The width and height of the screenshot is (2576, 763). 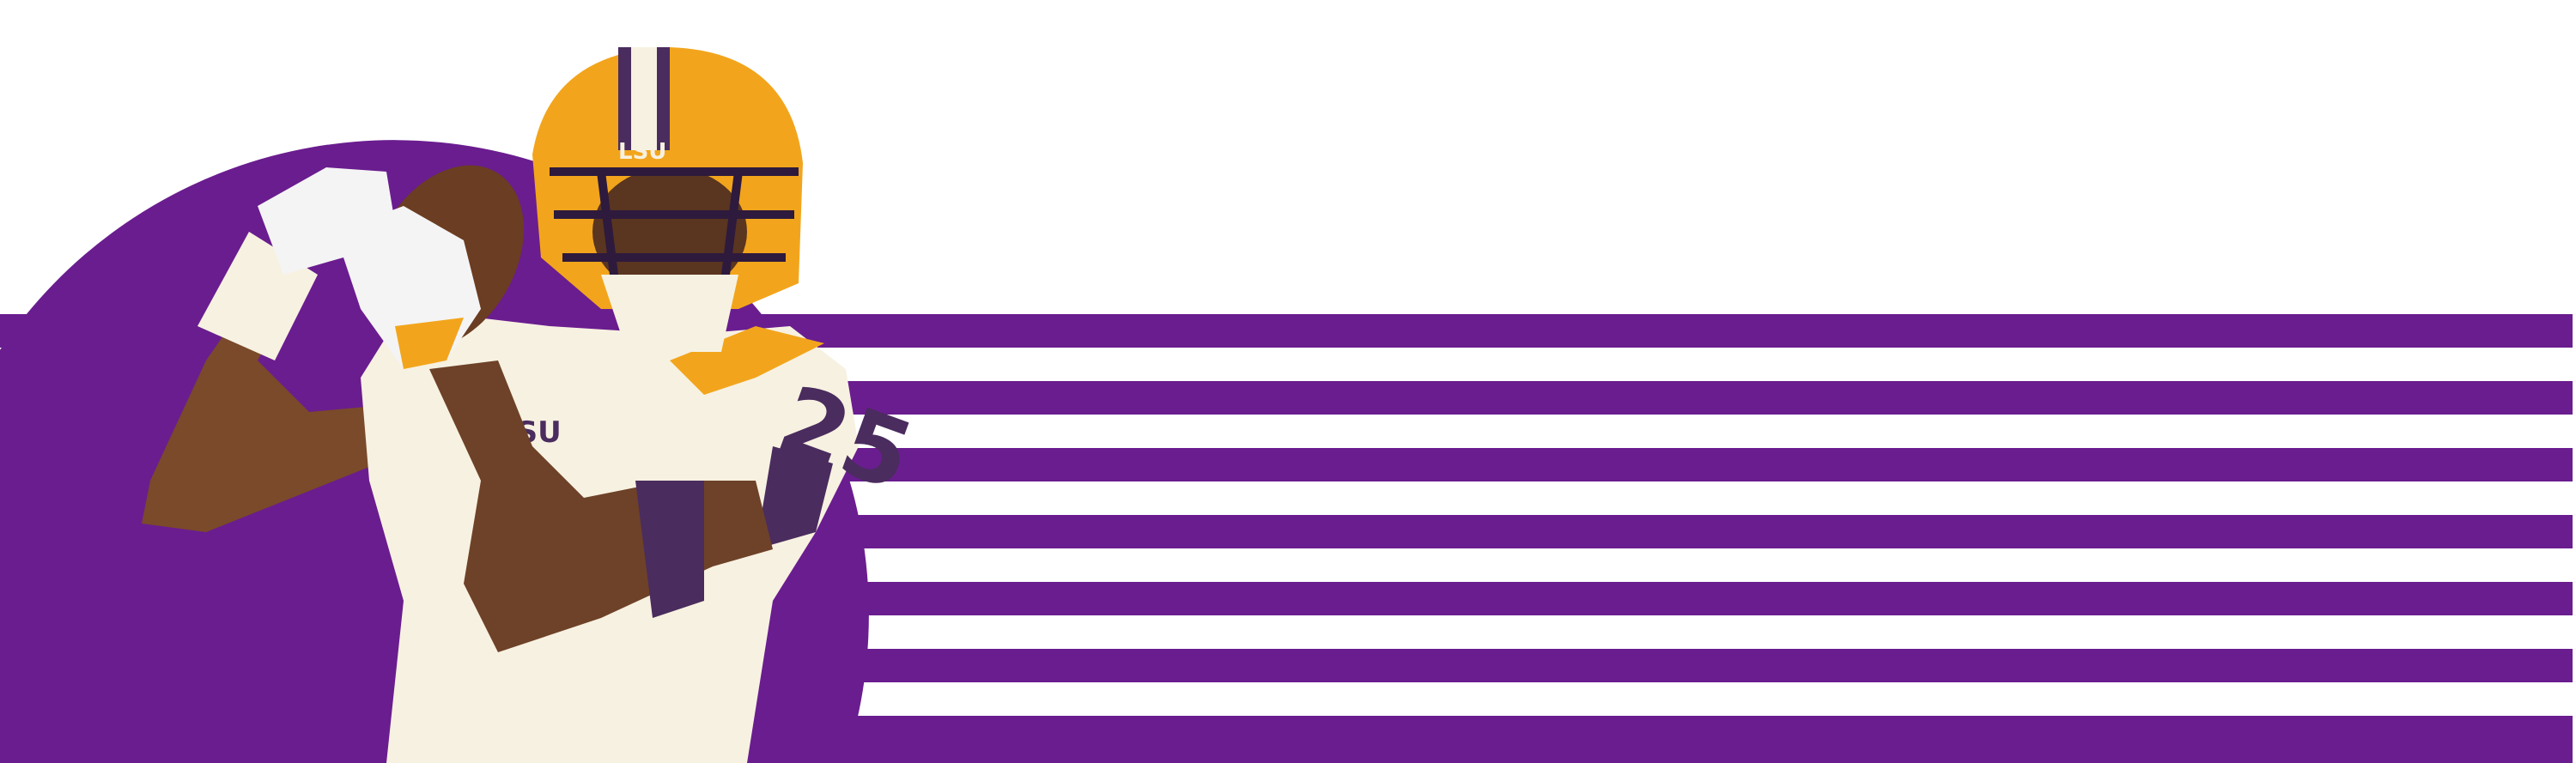 I want to click on helmet-stripe-center, so click(x=644, y=98).